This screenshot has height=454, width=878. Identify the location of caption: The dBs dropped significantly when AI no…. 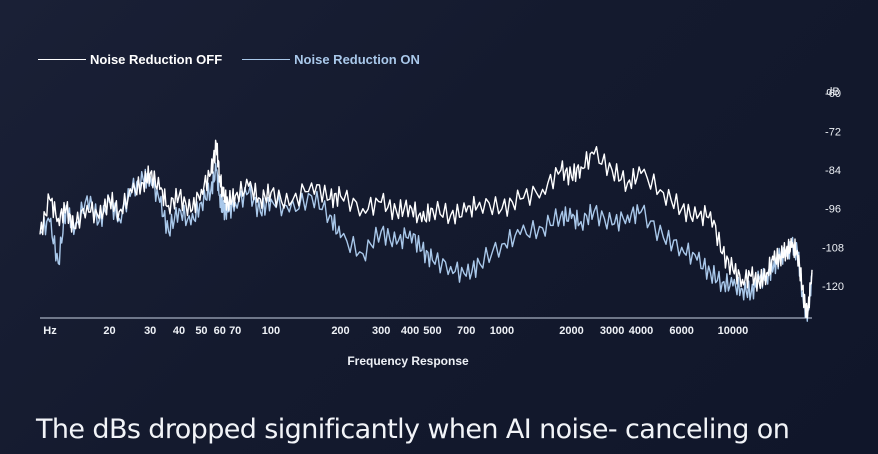
(413, 429).